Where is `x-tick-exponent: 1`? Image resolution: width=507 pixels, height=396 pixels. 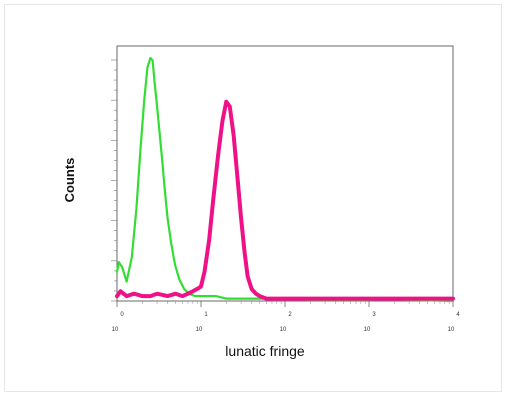 x-tick-exponent: 1 is located at coordinates (206, 315).